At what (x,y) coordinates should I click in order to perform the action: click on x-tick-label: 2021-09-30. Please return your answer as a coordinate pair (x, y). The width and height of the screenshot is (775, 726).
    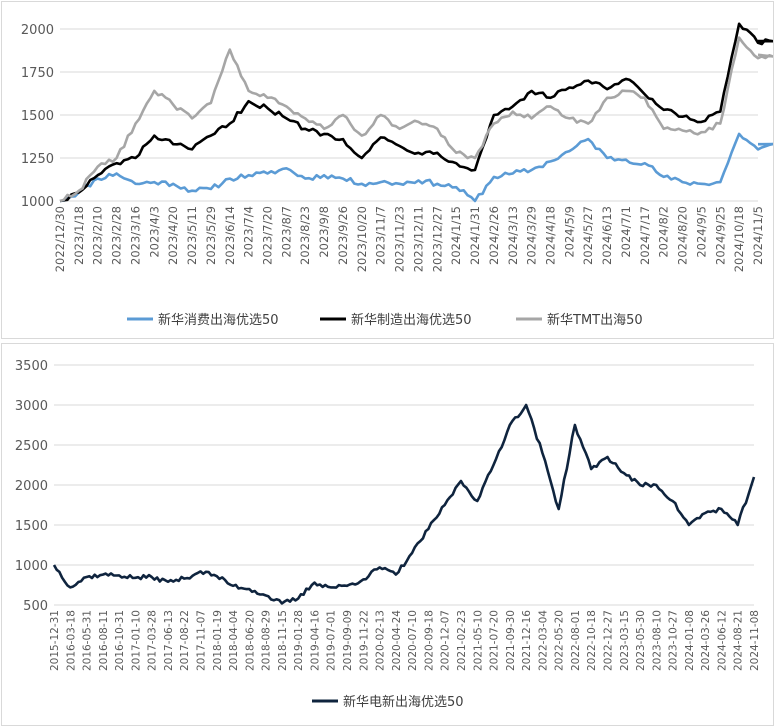
    Looking at the image, I should click on (511, 640).